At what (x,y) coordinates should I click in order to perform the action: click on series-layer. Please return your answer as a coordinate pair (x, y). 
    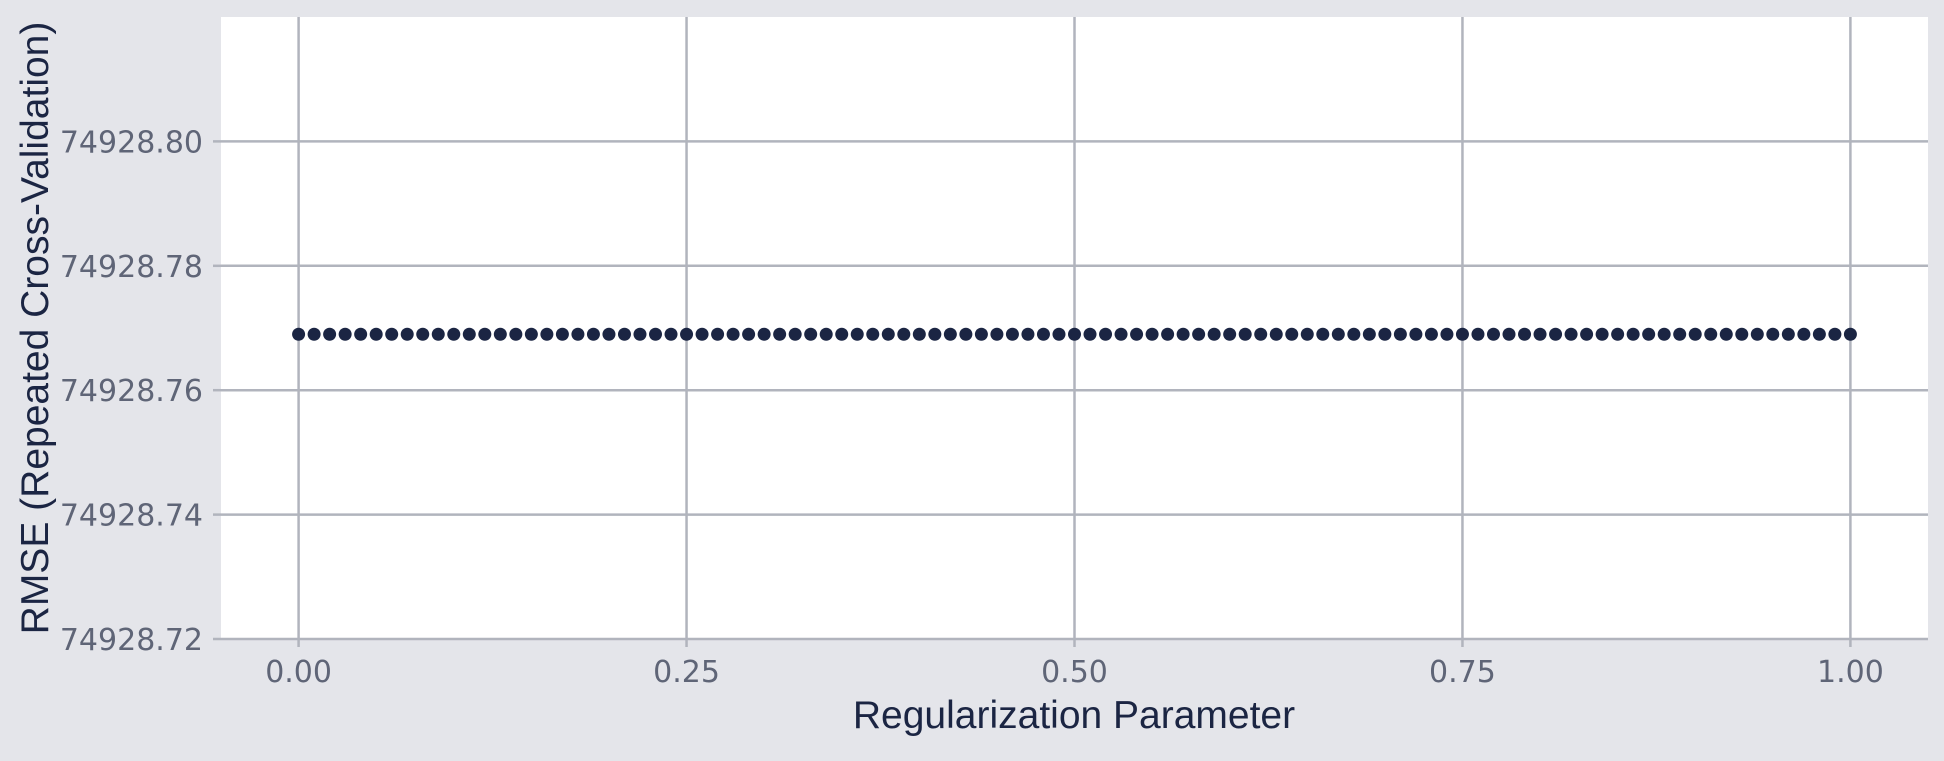
    Looking at the image, I should click on (1074, 334).